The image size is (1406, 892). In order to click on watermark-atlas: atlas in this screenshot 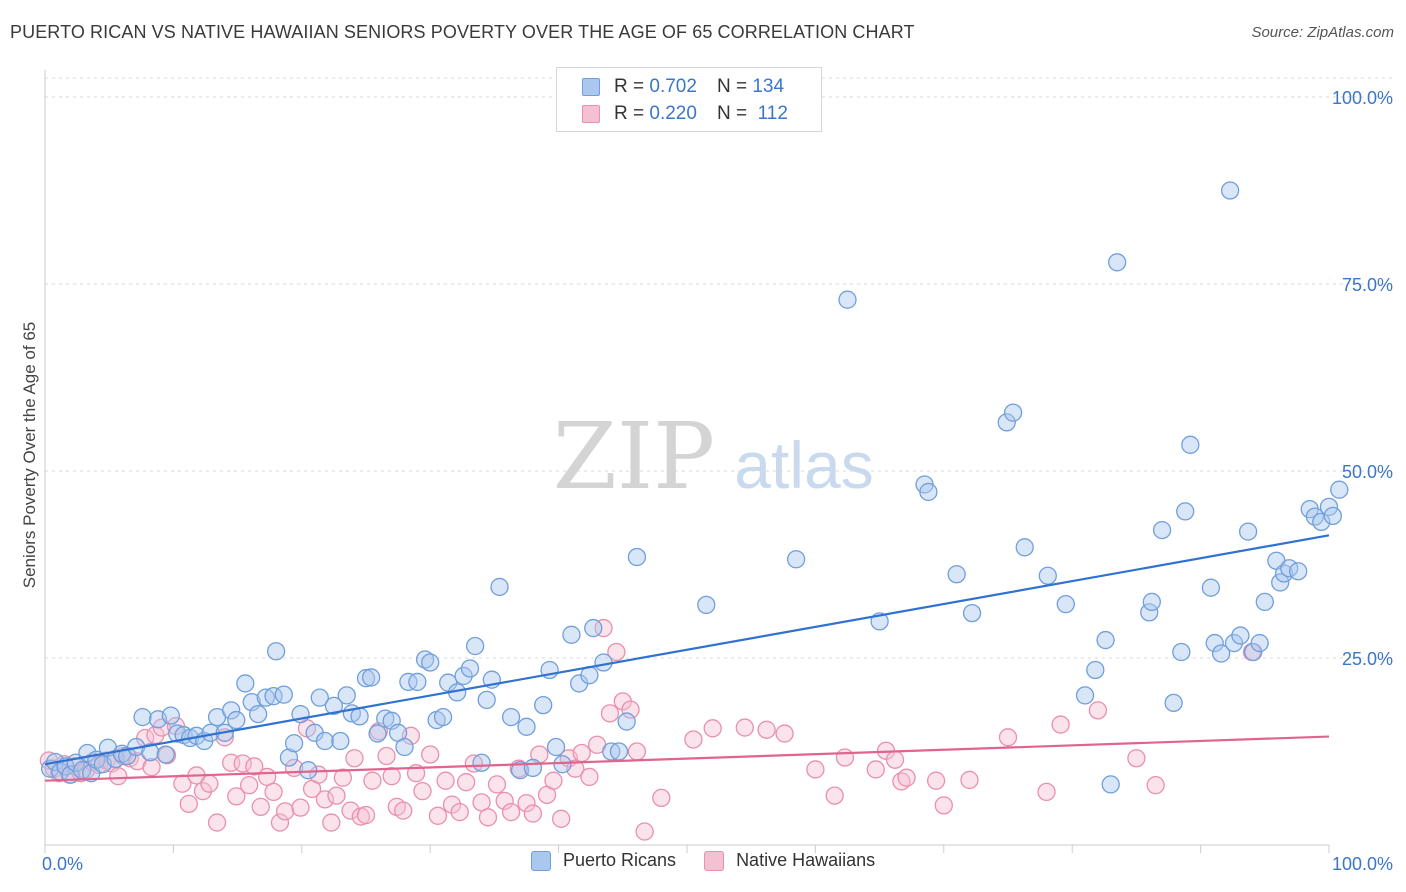, I will do `click(803, 465)`.